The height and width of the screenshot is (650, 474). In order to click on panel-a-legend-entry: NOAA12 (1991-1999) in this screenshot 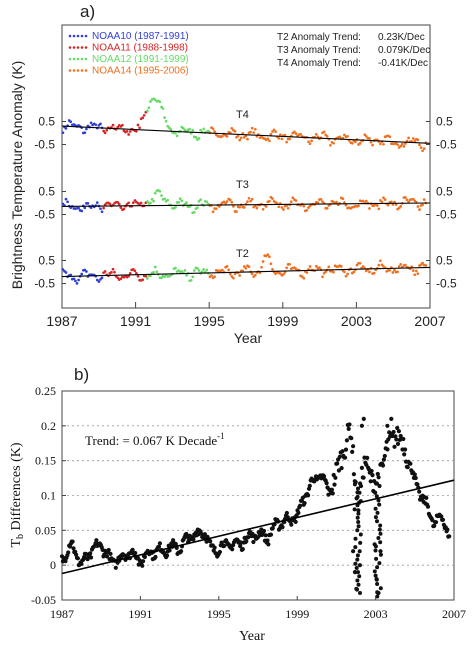, I will do `click(140, 59)`.